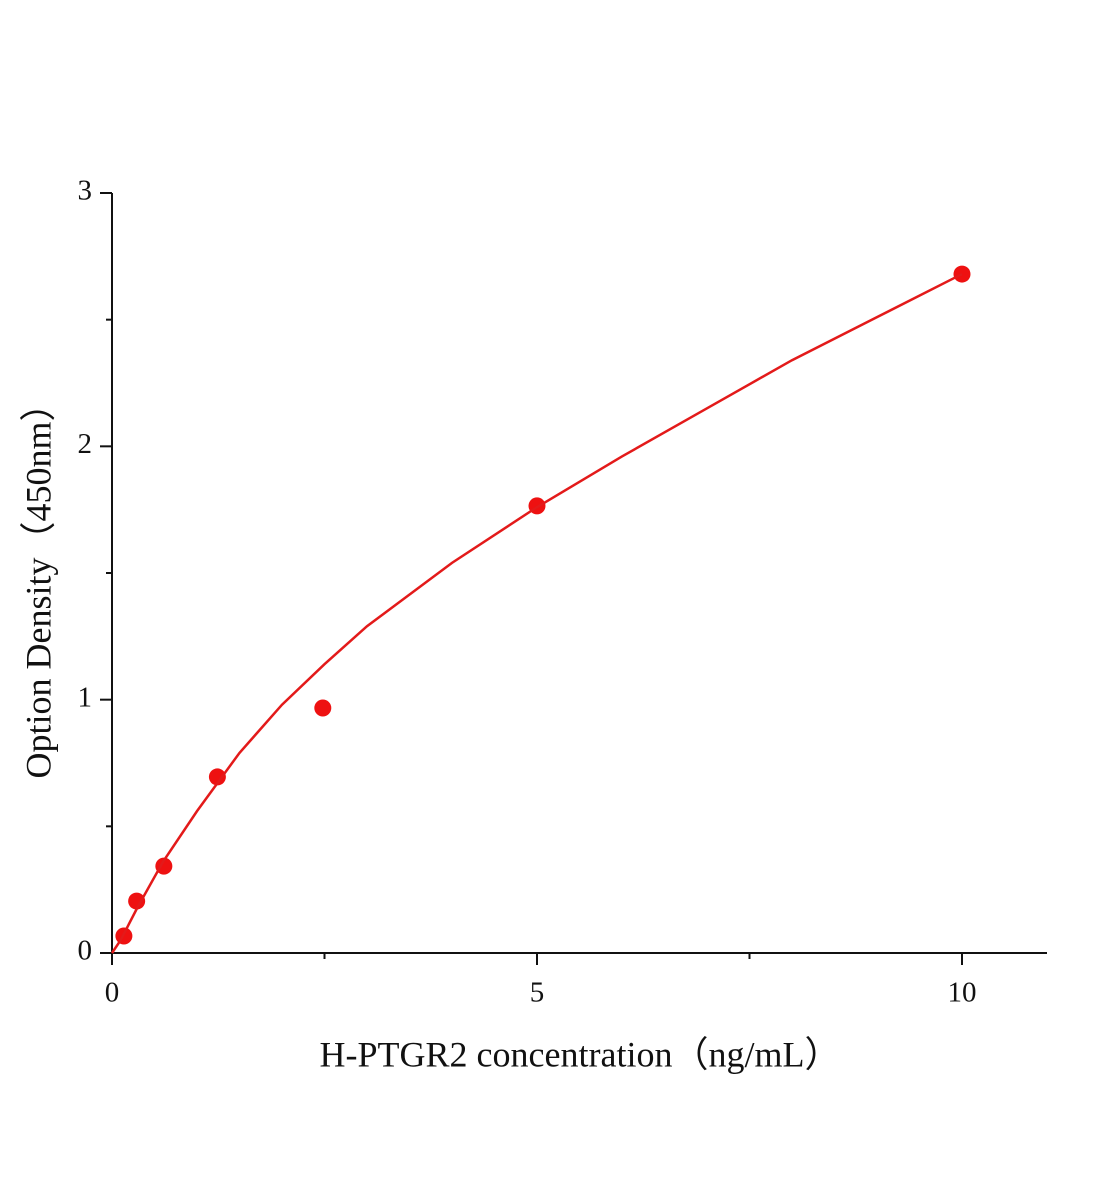 The height and width of the screenshot is (1200, 1104). What do you see at coordinates (38, 582) in the screenshot?
I see `y-axis-label: Option Density（450nm）` at bounding box center [38, 582].